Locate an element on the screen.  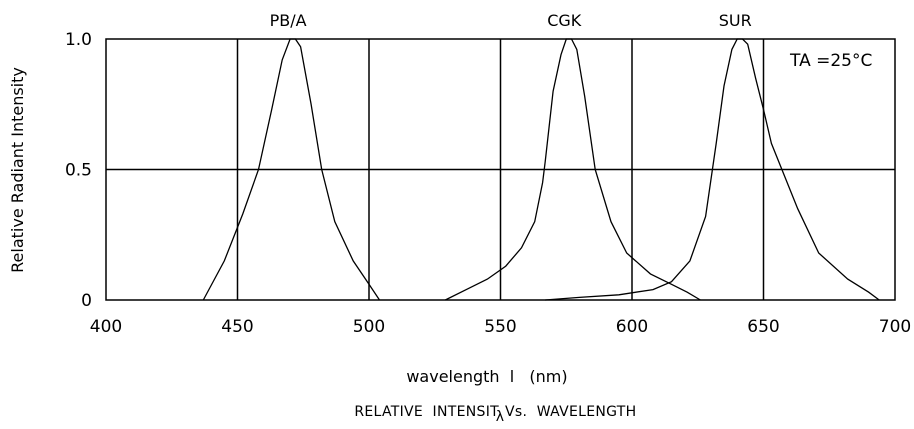
series-line-pb-a is located at coordinates (291, 169).